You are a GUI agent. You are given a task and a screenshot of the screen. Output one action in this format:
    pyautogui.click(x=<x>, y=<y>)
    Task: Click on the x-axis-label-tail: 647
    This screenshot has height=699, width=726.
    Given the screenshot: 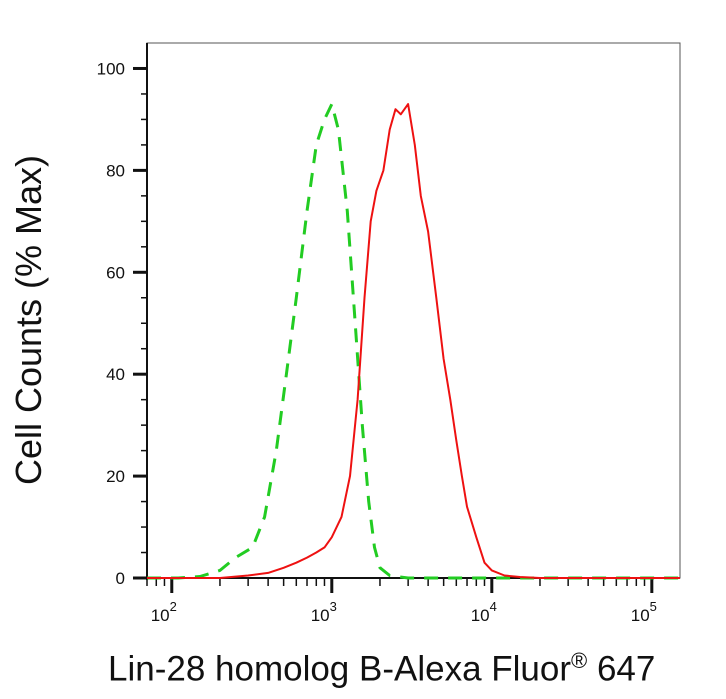 What is the action you would take?
    pyautogui.click(x=621, y=669)
    